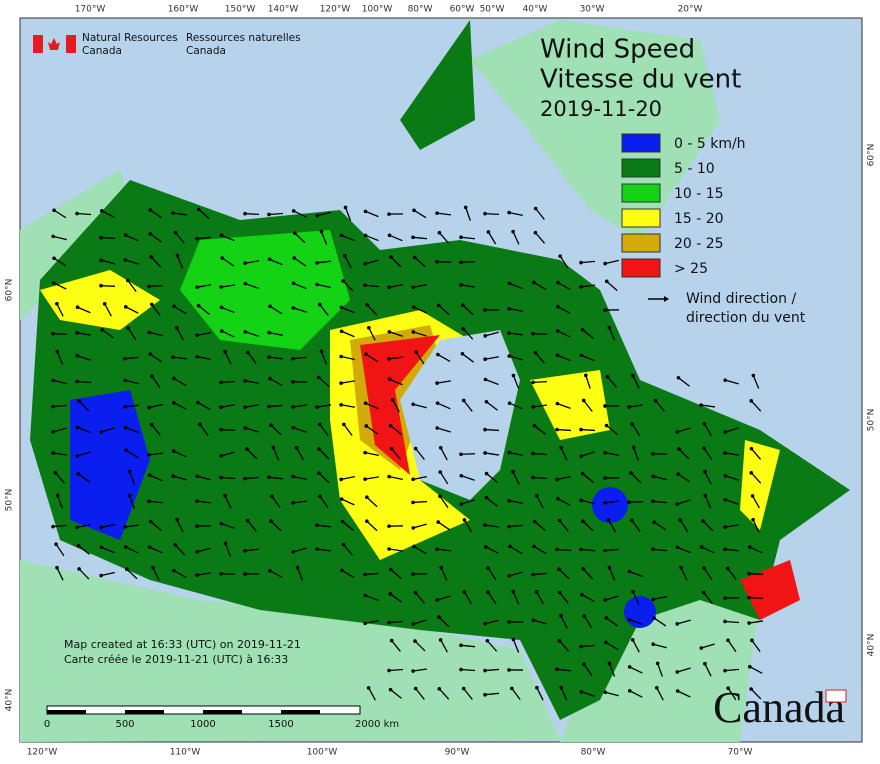 This screenshot has width=880, height=764. What do you see at coordinates (283, 10) in the screenshot?
I see `lon-label: 140°W` at bounding box center [283, 10].